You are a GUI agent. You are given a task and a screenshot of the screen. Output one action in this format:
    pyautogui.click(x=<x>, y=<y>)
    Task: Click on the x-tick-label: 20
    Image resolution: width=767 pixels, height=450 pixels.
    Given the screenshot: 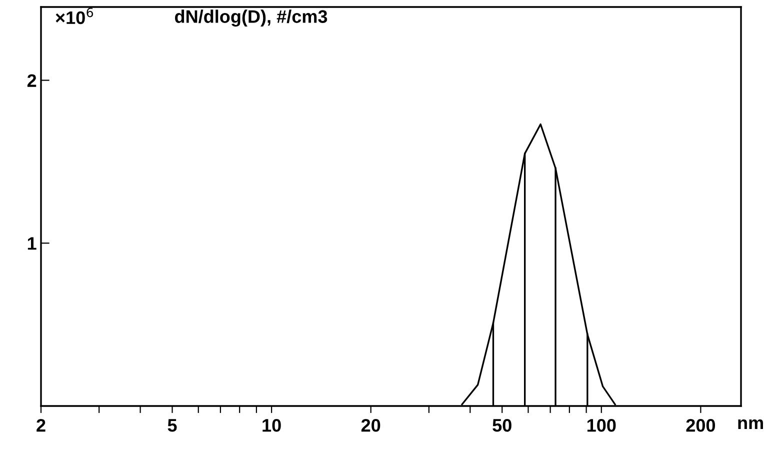 What is the action you would take?
    pyautogui.click(x=370, y=425)
    